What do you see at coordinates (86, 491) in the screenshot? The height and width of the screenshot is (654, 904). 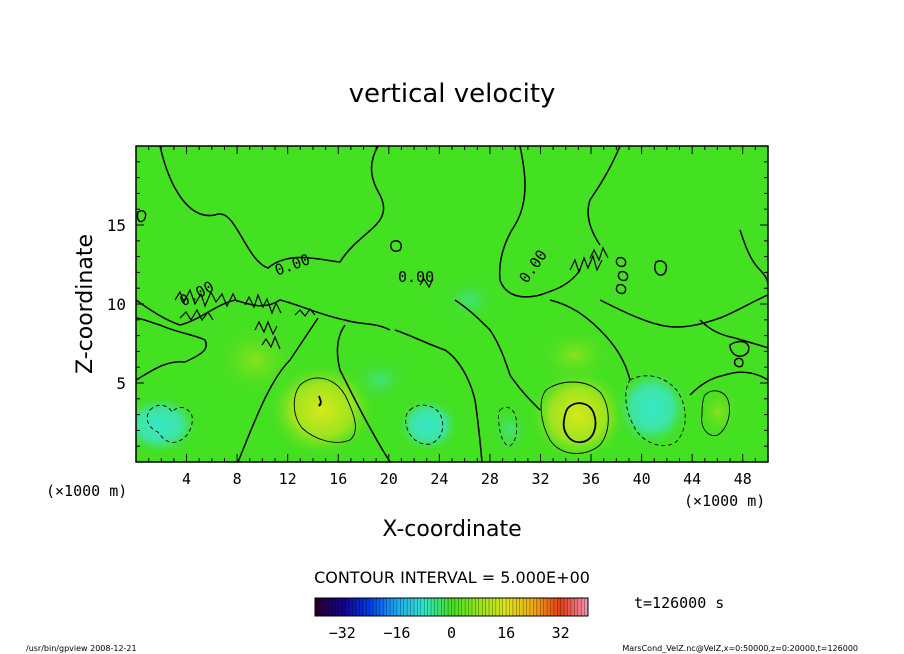 I see `x-unit-left: (×1000 m)` at bounding box center [86, 491].